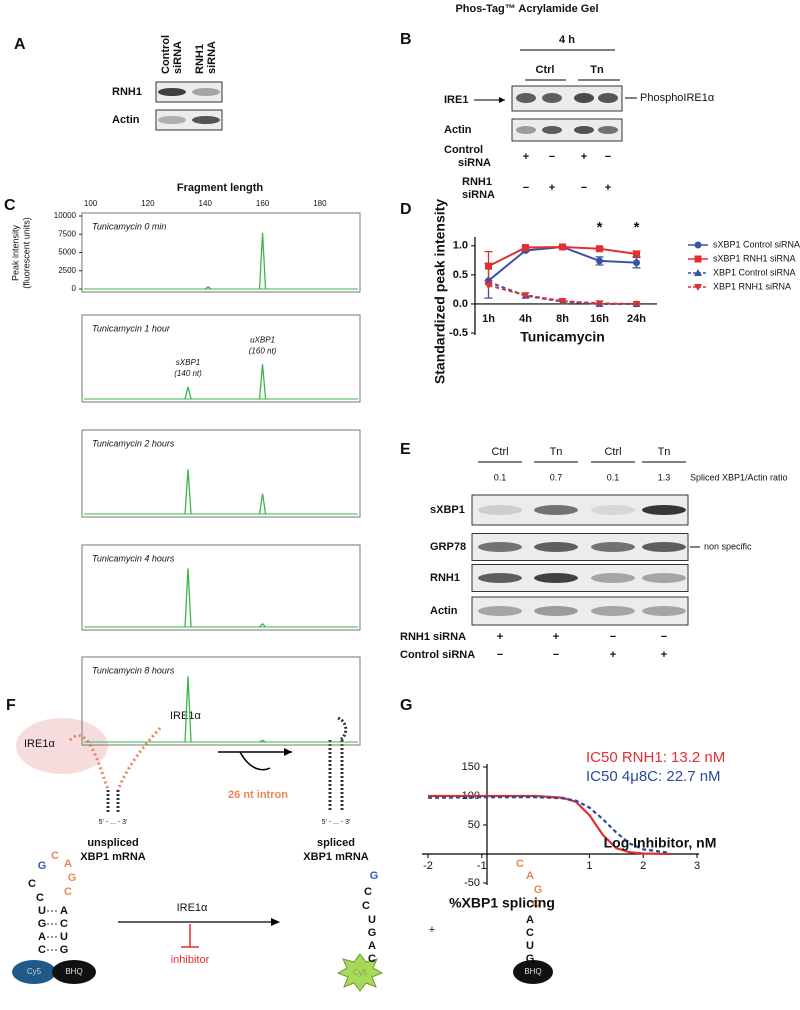  I want to click on column-label: siRNA, so click(212, 57).